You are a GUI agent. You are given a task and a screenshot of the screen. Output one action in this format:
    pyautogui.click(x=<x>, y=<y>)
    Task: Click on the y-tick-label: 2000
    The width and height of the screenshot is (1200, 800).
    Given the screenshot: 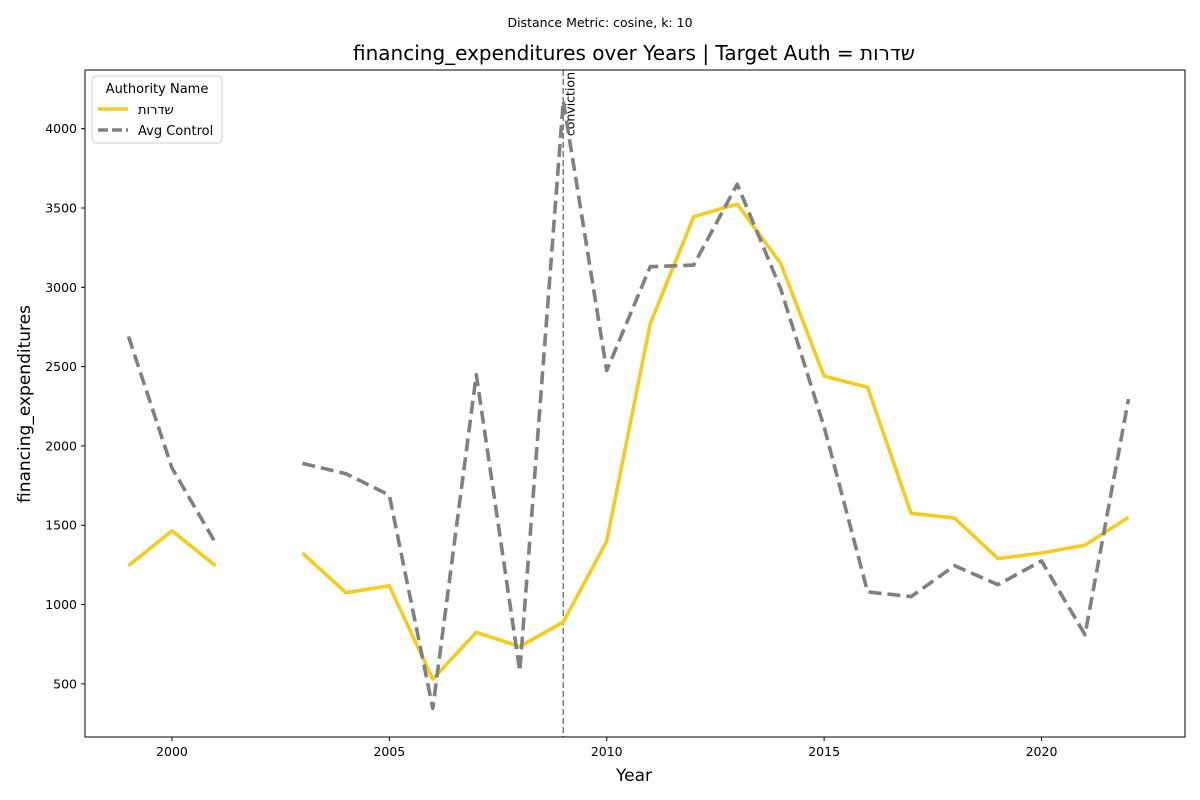 What is the action you would take?
    pyautogui.click(x=61, y=445)
    